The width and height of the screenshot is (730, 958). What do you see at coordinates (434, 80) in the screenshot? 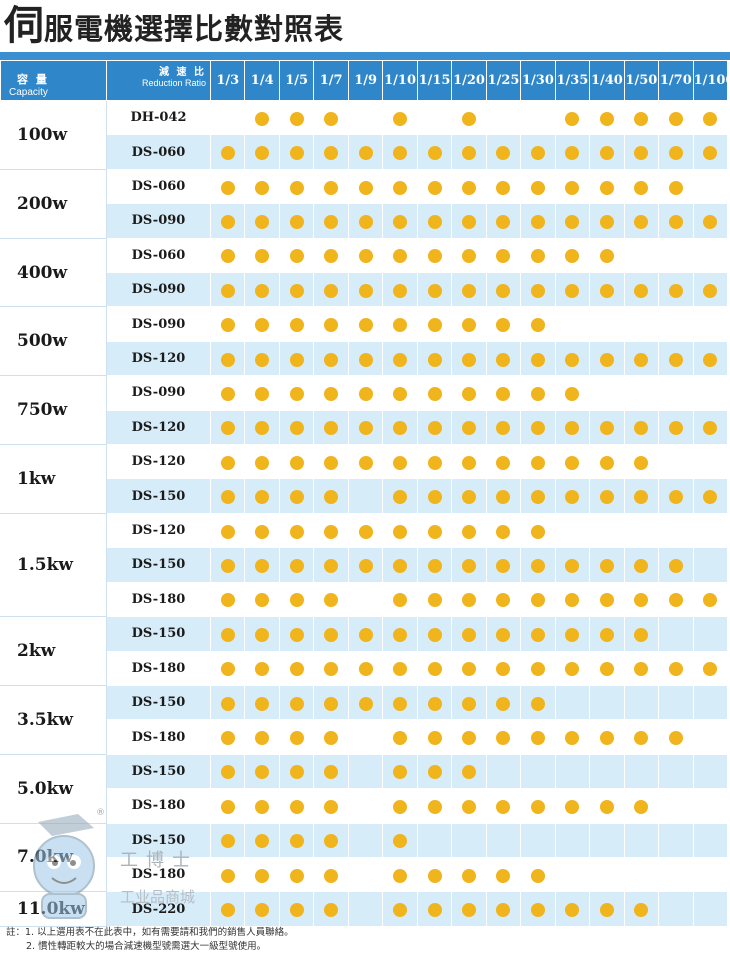
I see `ratio-header-cell: 1/15` at bounding box center [434, 80].